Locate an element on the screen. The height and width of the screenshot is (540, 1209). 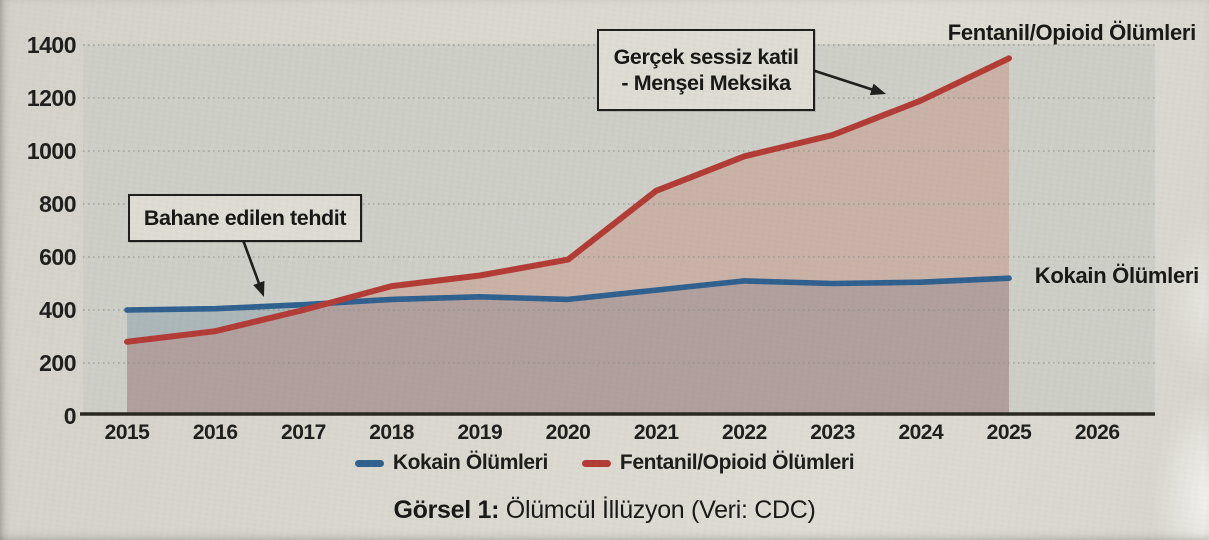
cocaine-legend-dash-icon is located at coordinates (369, 463).